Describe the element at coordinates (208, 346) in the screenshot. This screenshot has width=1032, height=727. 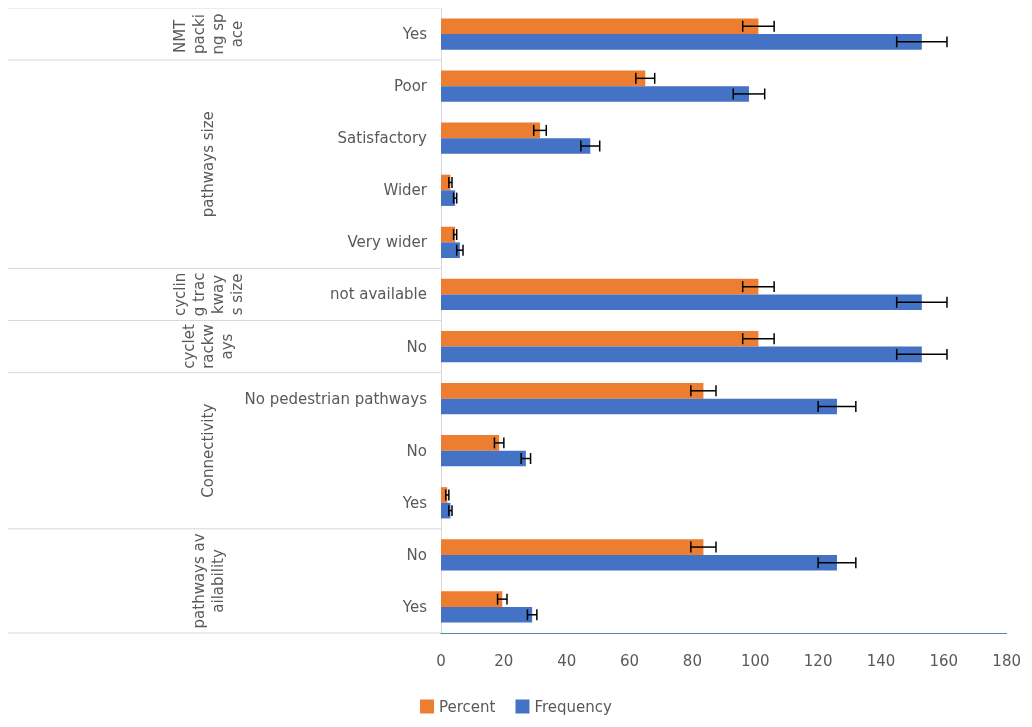
I see `text: cycletrackways` at that location.